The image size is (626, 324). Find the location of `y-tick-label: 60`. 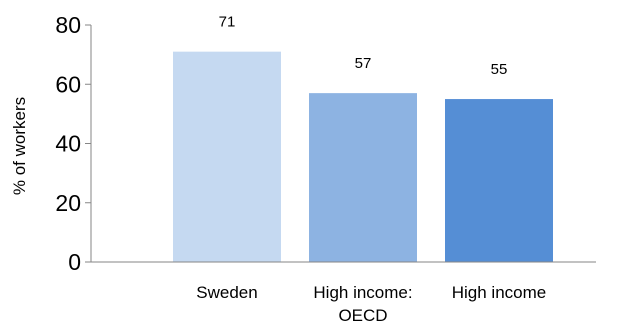

y-tick-label: 60 is located at coordinates (68, 84).